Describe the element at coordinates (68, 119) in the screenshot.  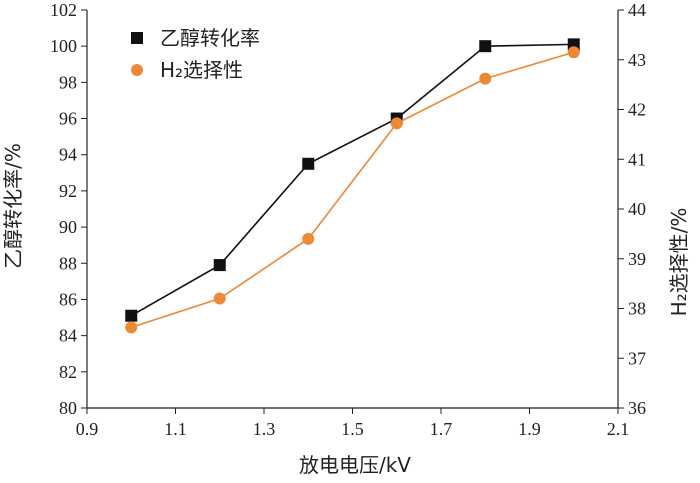
I see `left-y-tick-label: 96` at that location.